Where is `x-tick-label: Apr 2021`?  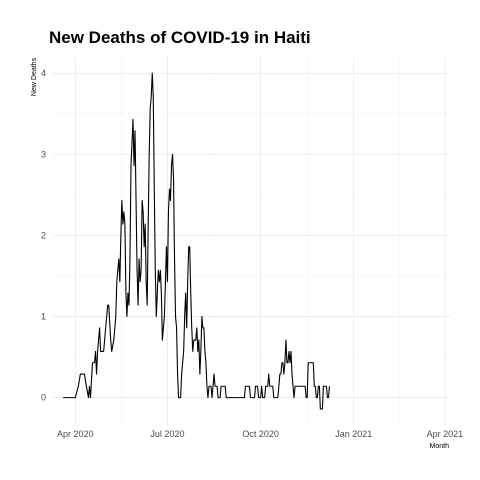 x-tick-label: Apr 2021 is located at coordinates (445, 434).